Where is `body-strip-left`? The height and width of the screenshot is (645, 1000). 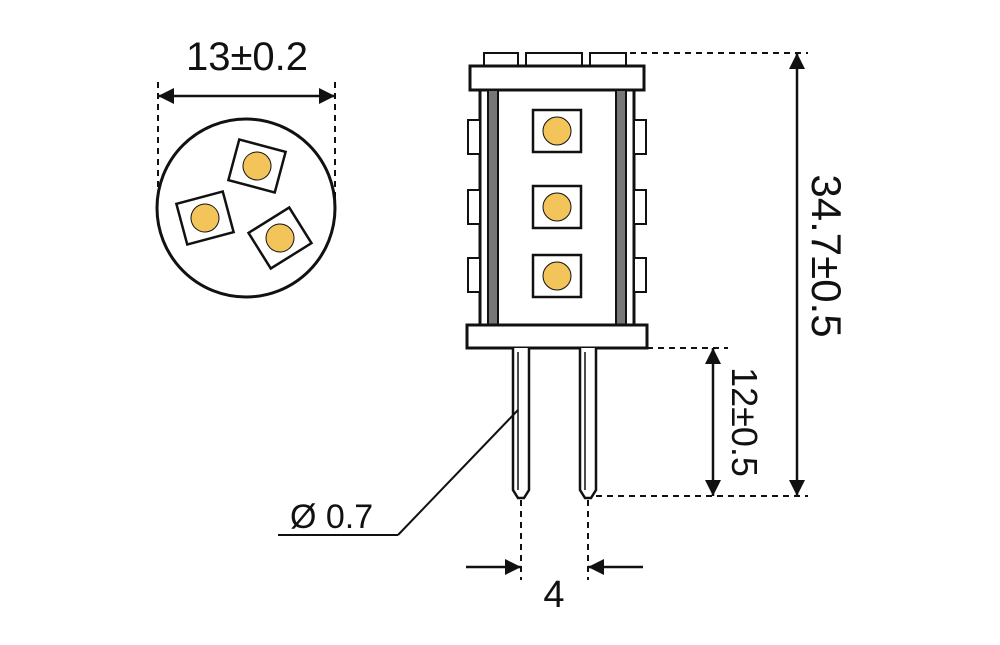 body-strip-left is located at coordinates (493, 207).